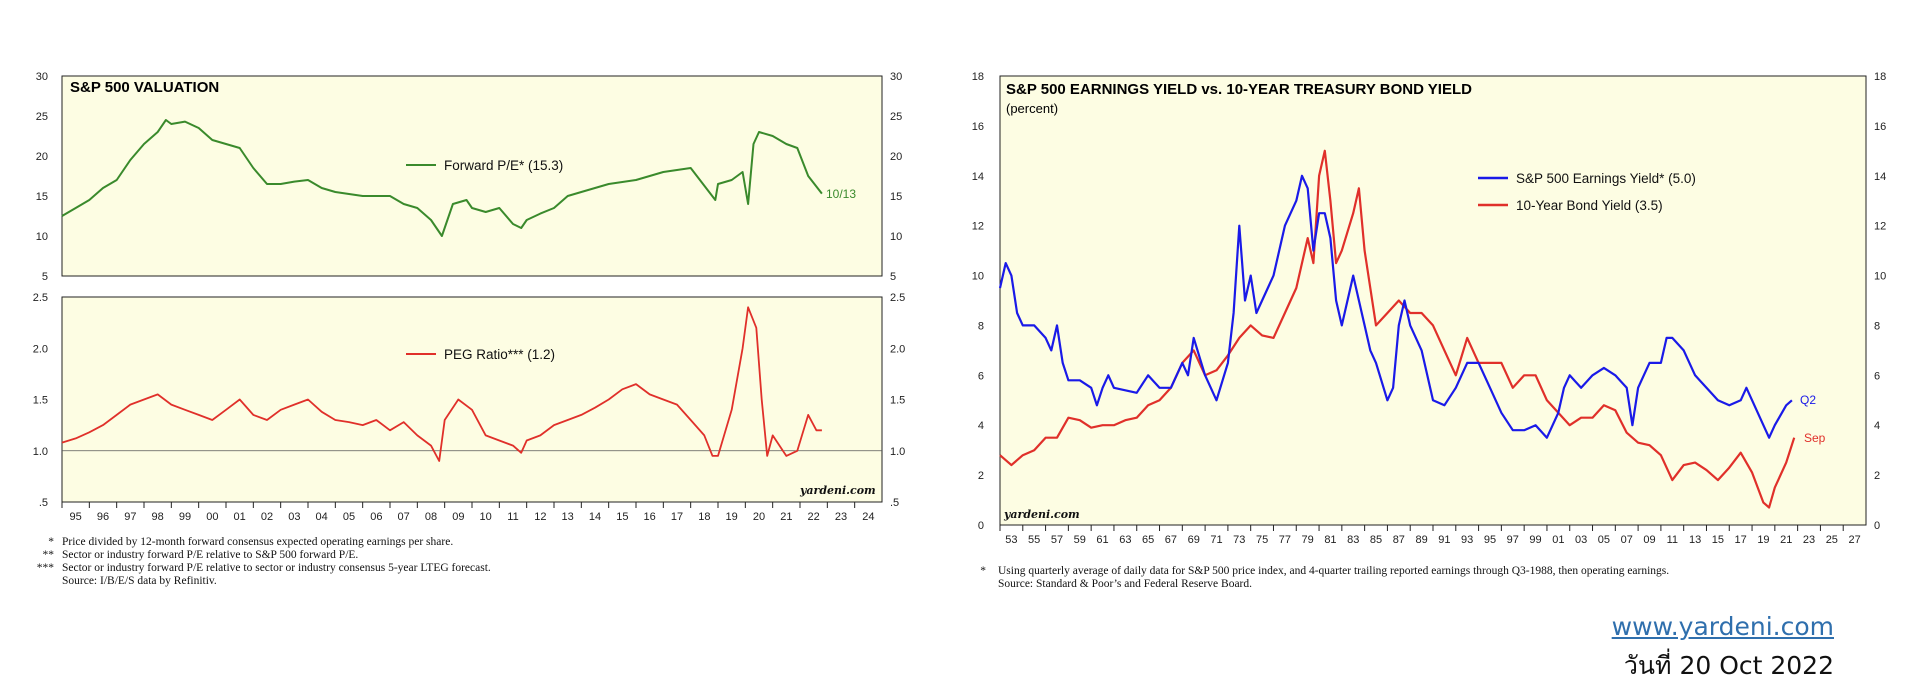  Describe the element at coordinates (1672, 540) in the screenshot. I see `yield-x-tick-label: 11` at that location.